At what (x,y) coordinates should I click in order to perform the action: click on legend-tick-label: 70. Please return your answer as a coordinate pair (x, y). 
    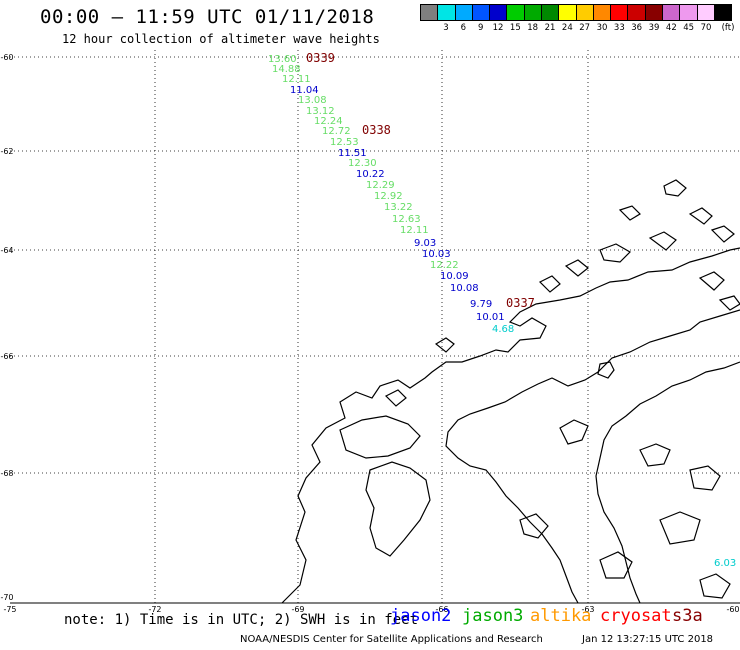
    Looking at the image, I should click on (706, 28).